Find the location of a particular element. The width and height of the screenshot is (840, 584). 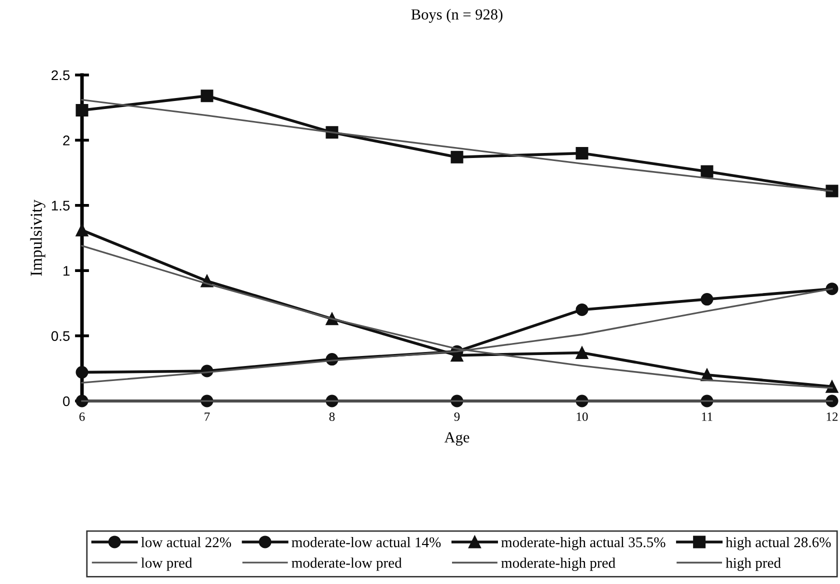

x-tick-label: 6 is located at coordinates (82, 416).